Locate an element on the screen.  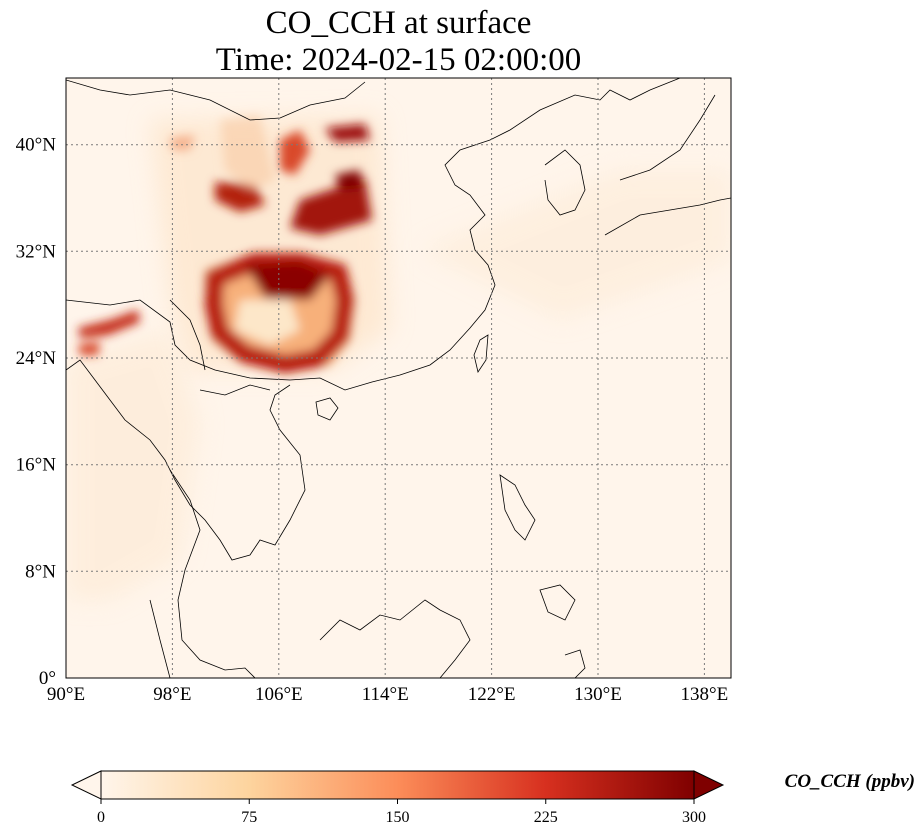
lon-tick-label: 90°E is located at coordinates (66, 694).